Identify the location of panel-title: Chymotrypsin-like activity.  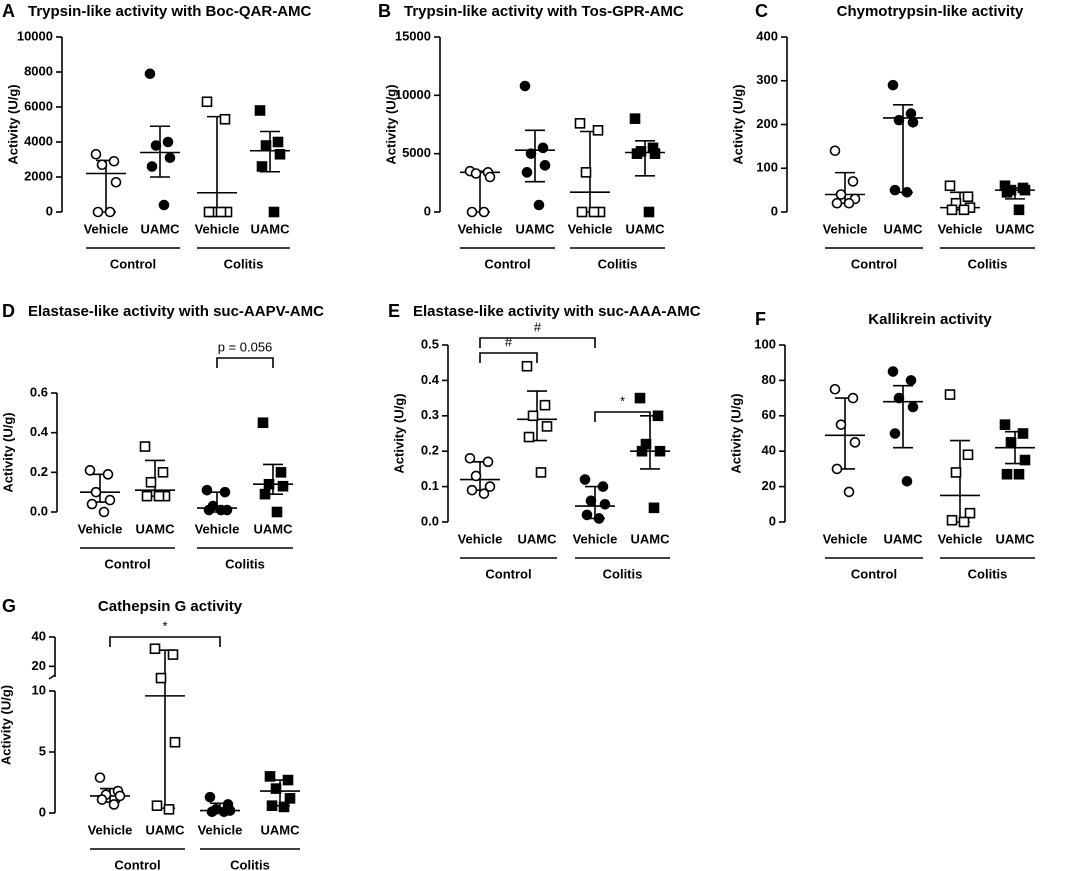
(930, 11).